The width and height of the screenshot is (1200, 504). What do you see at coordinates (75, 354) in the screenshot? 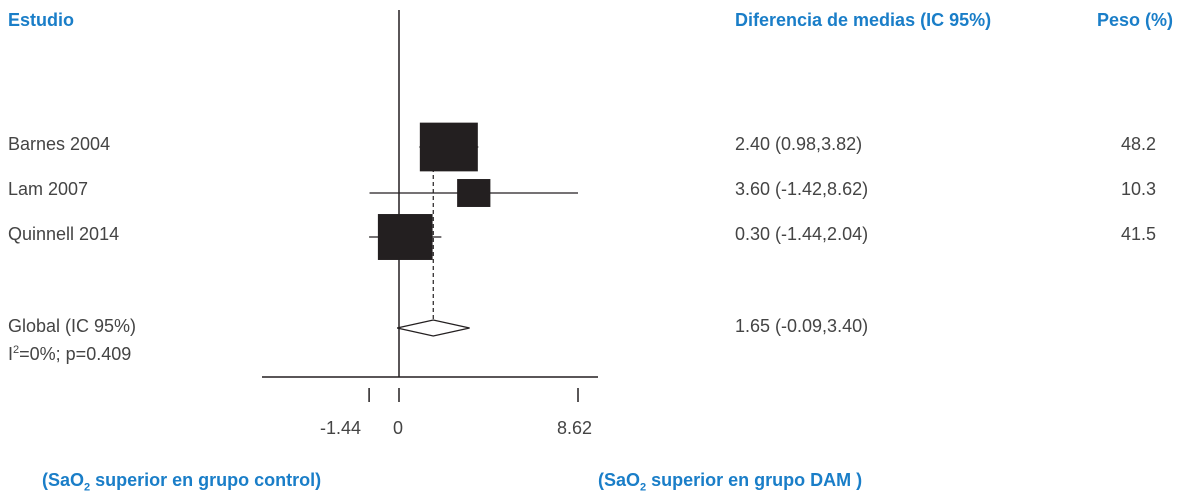
I see `heterogeneity-rest: =0%; p=0.409` at bounding box center [75, 354].